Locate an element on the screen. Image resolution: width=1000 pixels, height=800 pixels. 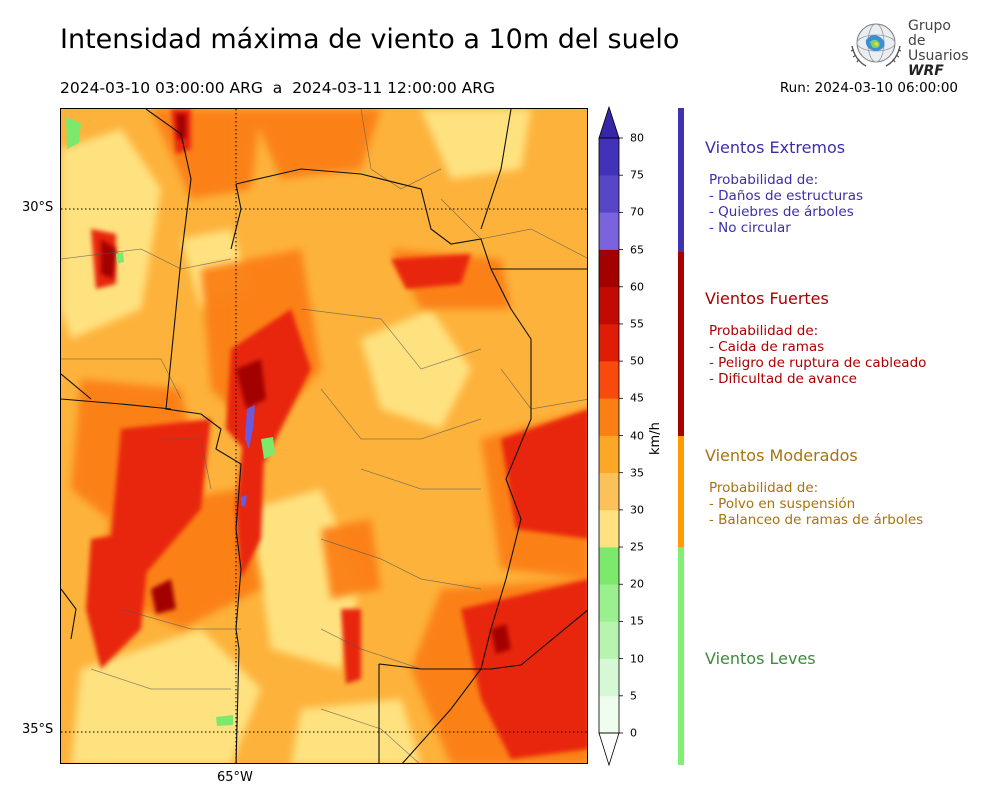
model-run-time: Run: 2024-03-10 06:00:00 is located at coordinates (868, 88).